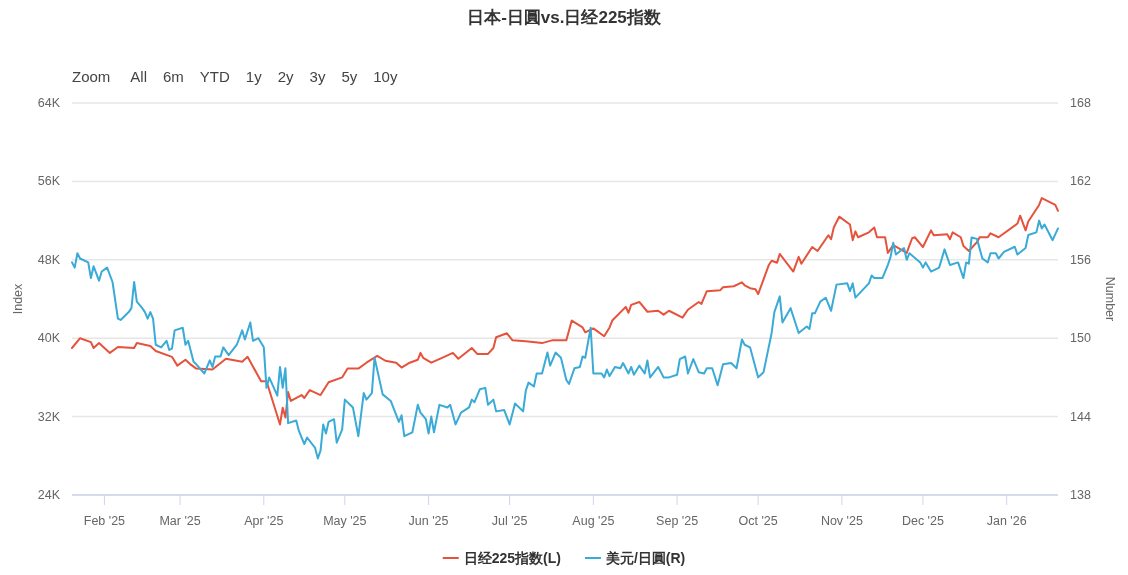 This screenshot has height=575, width=1128. Describe the element at coordinates (49, 259) in the screenshot. I see `y-tick-label: 48K` at that location.